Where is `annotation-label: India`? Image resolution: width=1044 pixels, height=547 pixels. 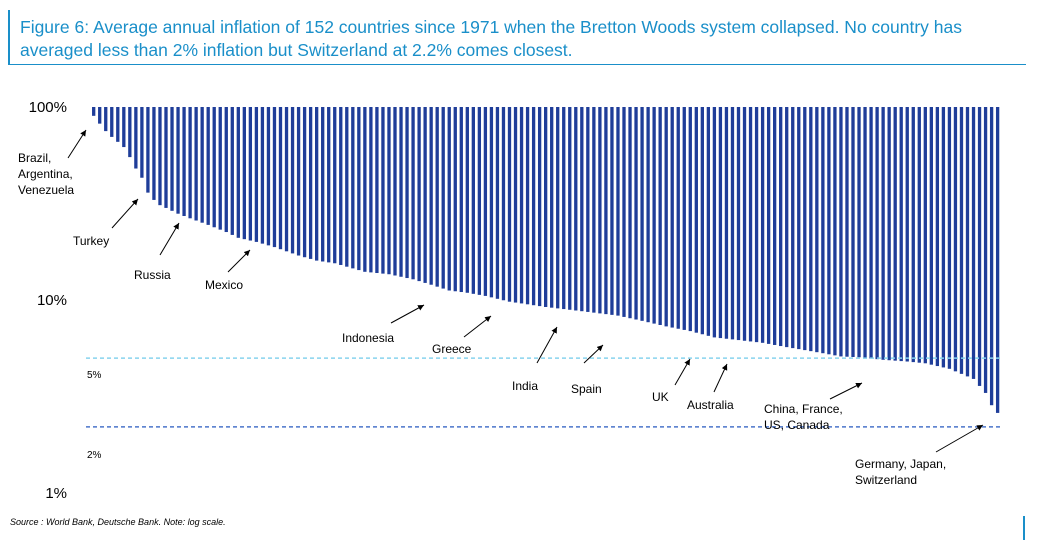
annotation-label: India is located at coordinates (525, 386).